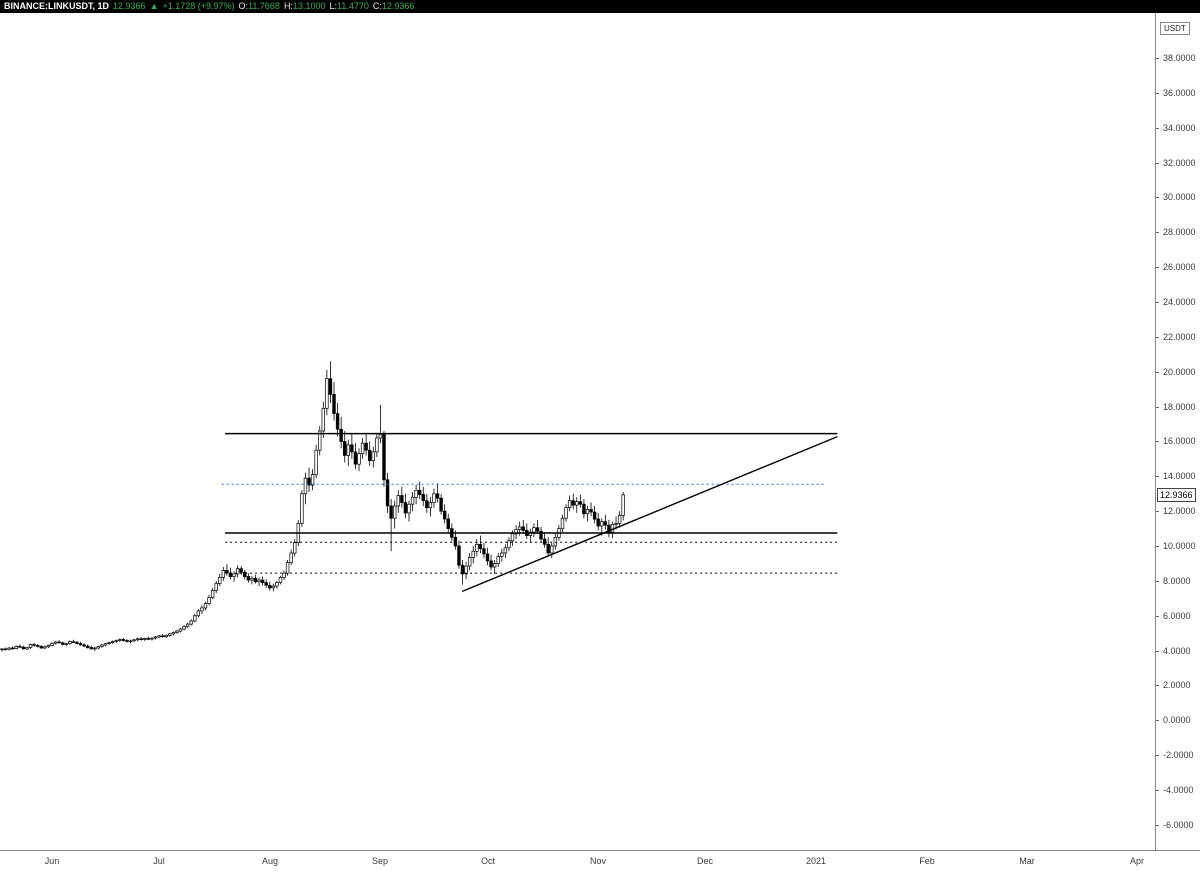 The image size is (1200, 871). Describe the element at coordinates (816, 861) in the screenshot. I see `time-tick-label: 2021` at that location.